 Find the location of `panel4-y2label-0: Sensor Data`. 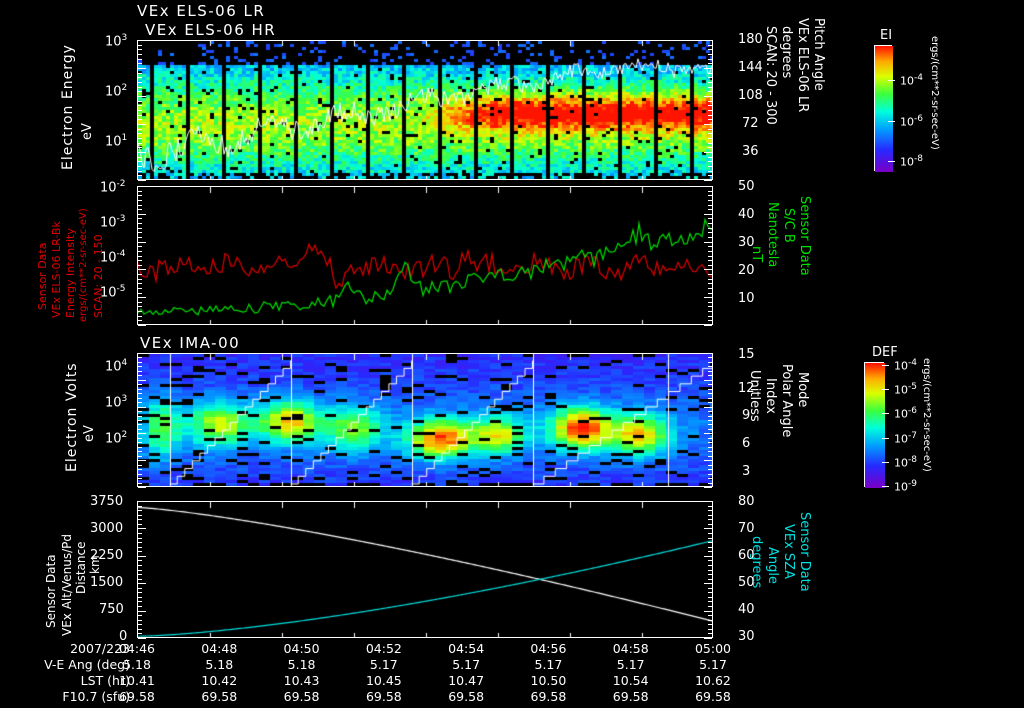

panel4-y2label-0: Sensor Data is located at coordinates (804, 552).